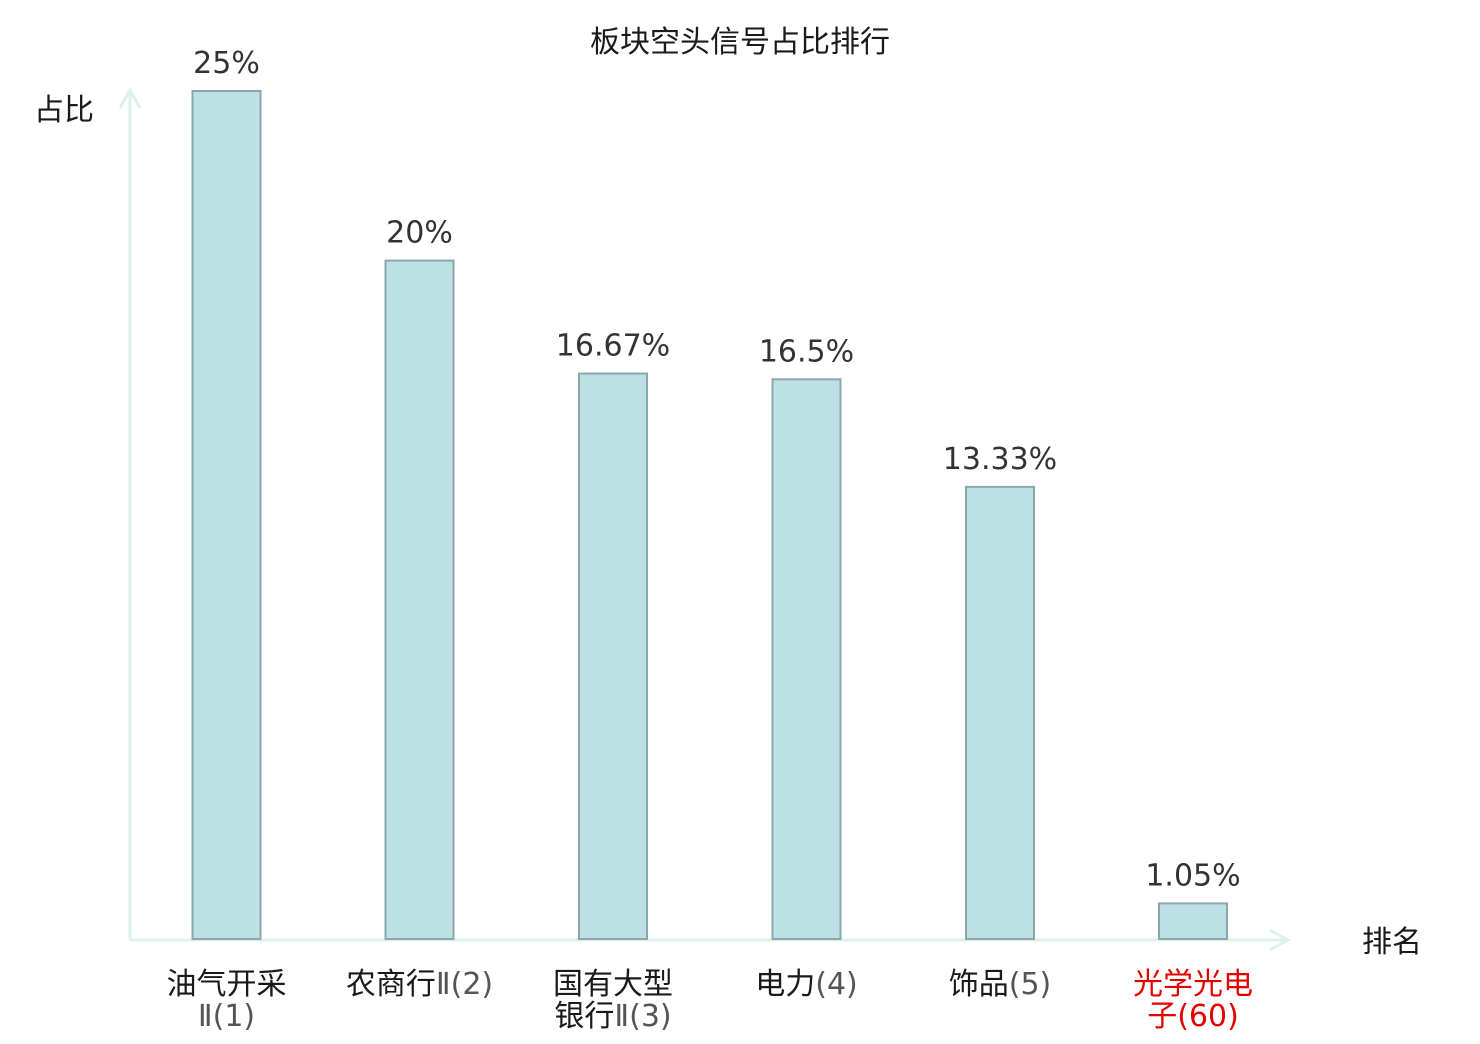  Describe the element at coordinates (613, 1000) in the screenshot. I see `category-label-3: 国有大型银行Ⅱ(3)` at that location.